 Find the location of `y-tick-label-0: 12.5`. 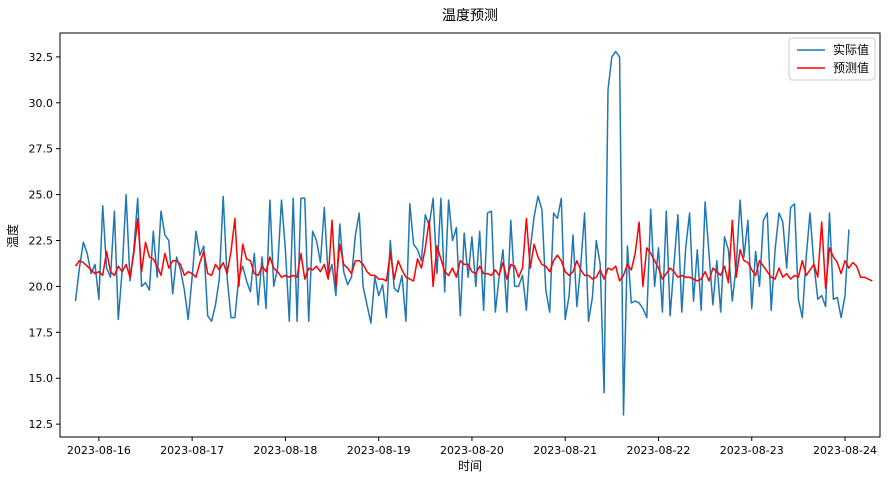

y-tick-label-0: 12.5 is located at coordinates (41, 424).